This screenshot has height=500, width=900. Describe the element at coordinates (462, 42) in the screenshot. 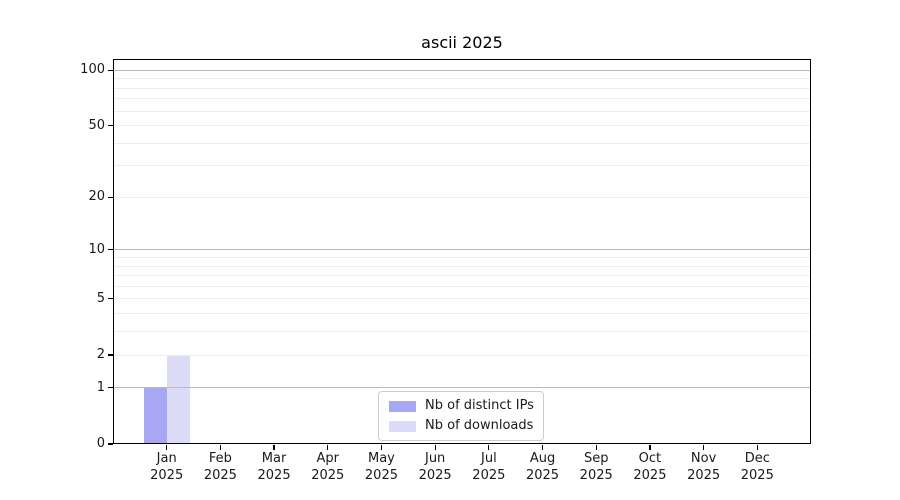

I see `chart-title: ascii 2025` at that location.